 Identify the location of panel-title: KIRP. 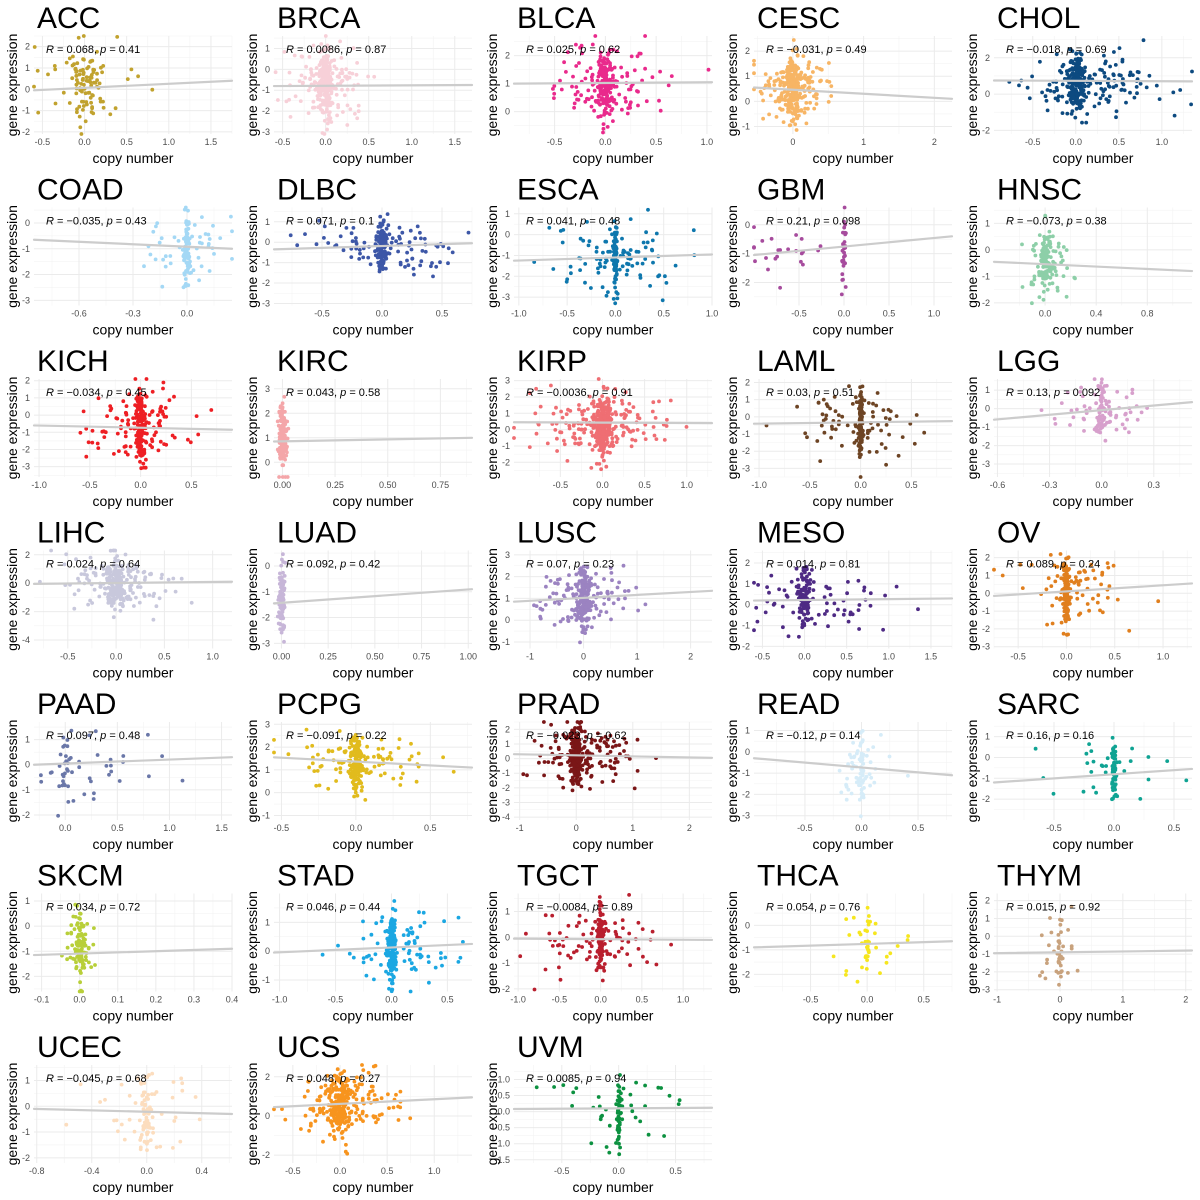
(552, 361).